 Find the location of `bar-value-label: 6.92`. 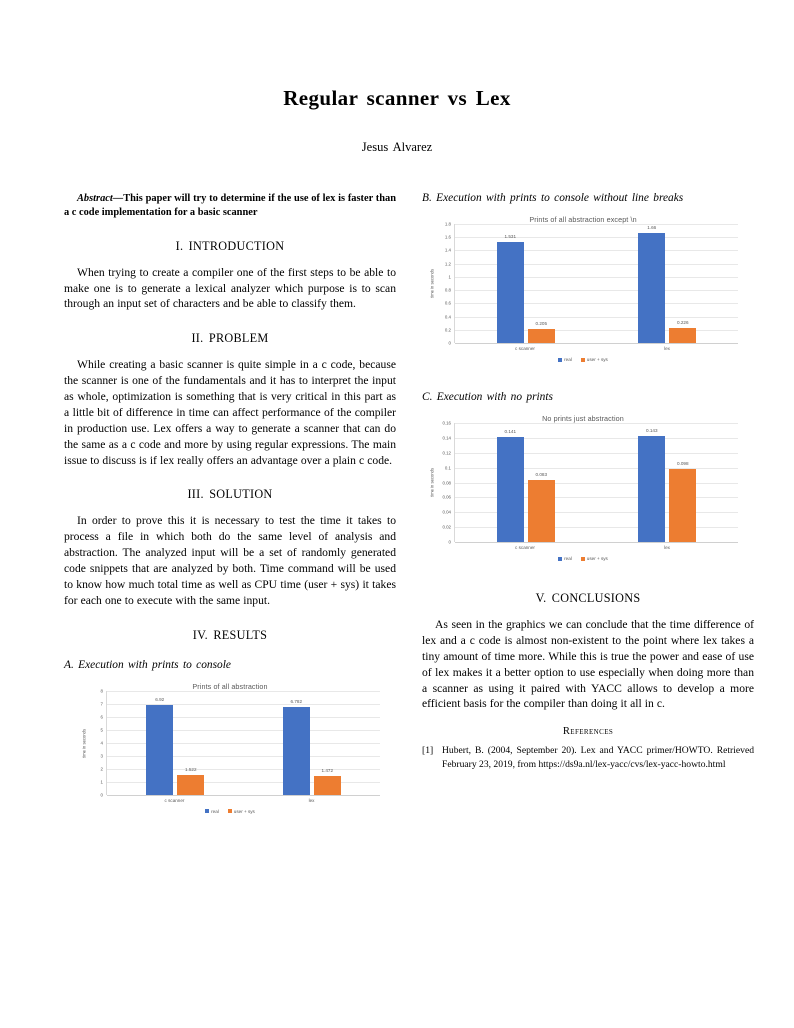

bar-value-label: 6.92 is located at coordinates (160, 699).